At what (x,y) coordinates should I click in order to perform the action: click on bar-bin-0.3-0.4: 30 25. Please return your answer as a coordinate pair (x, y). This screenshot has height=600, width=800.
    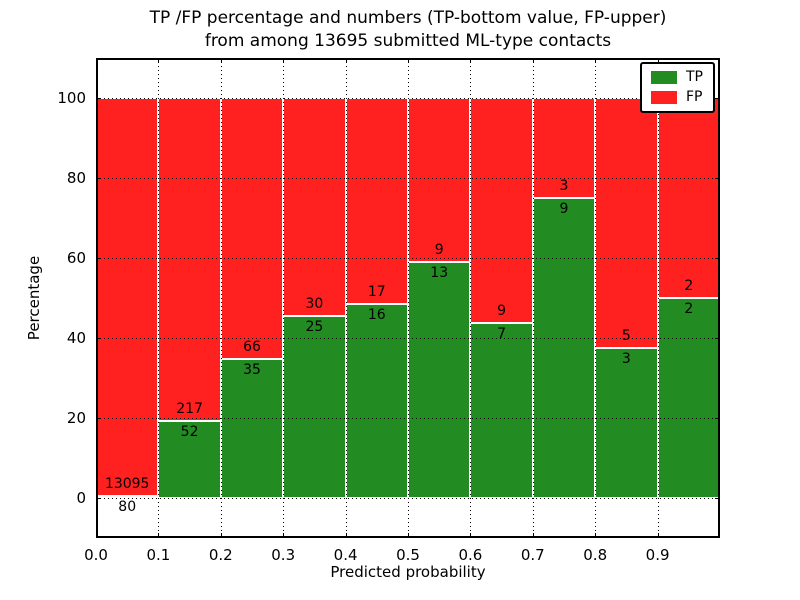
    Looking at the image, I should click on (314, 298).